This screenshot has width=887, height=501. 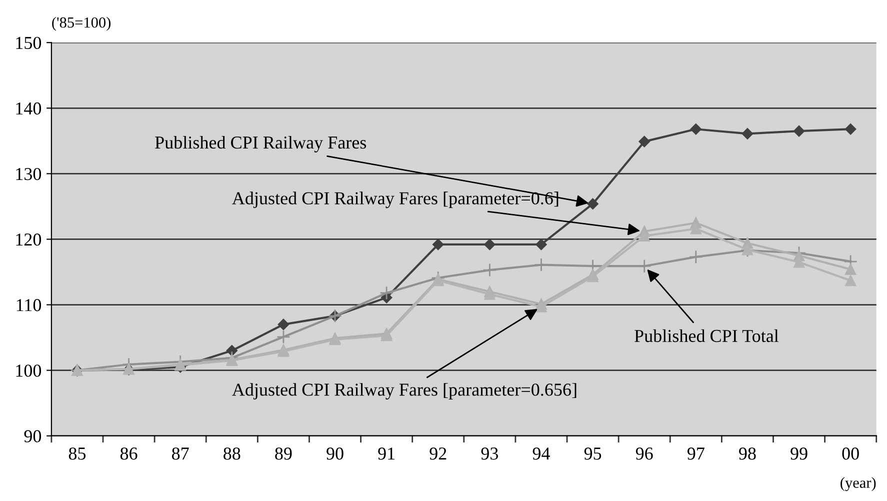 What do you see at coordinates (489, 454) in the screenshot?
I see `x-tick-label: 93` at bounding box center [489, 454].